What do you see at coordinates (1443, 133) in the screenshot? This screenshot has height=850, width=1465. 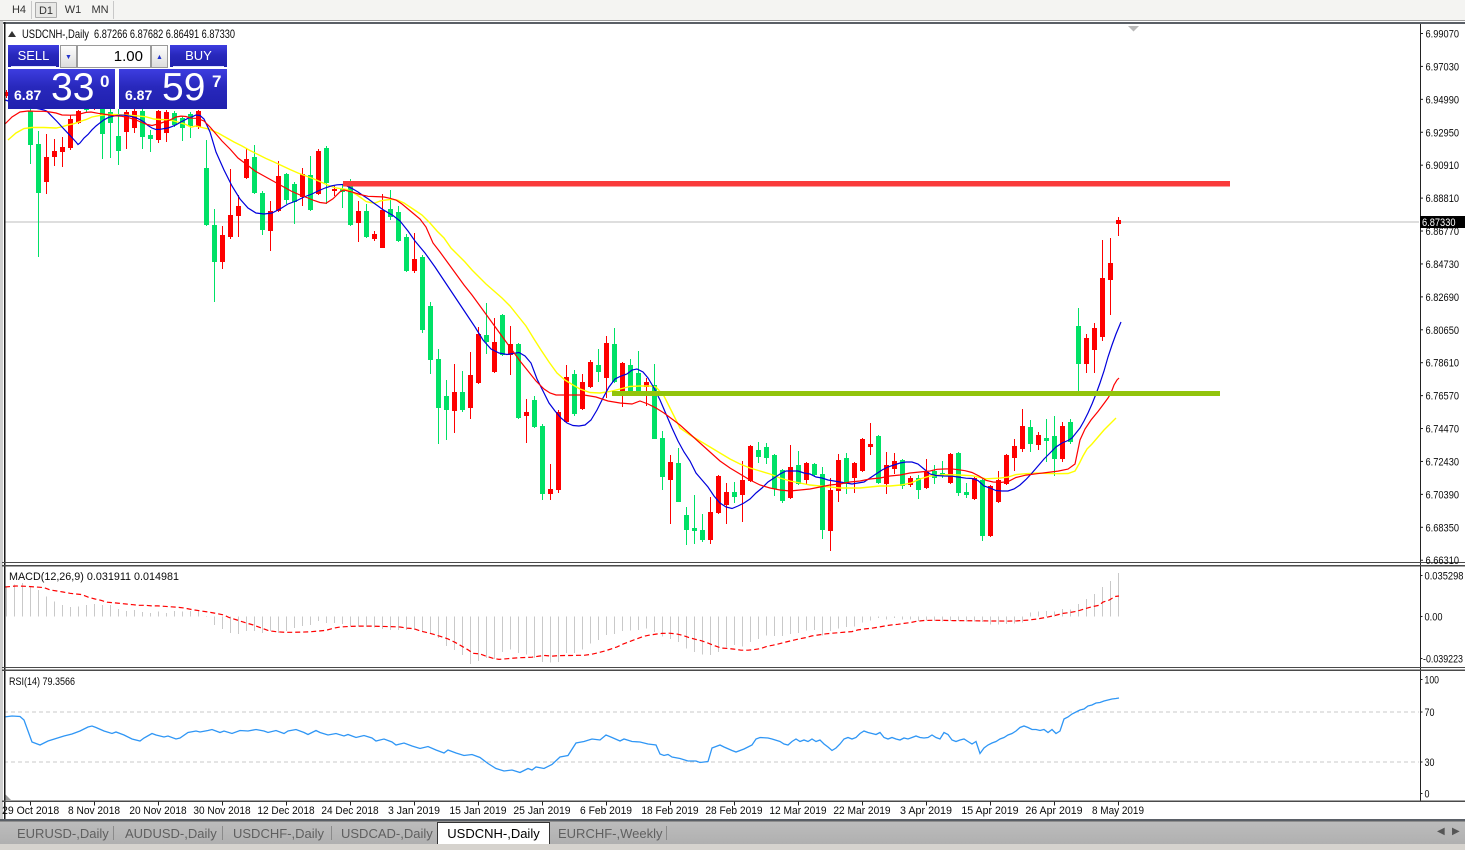 I see `svg-text: 6.92950` at bounding box center [1443, 133].